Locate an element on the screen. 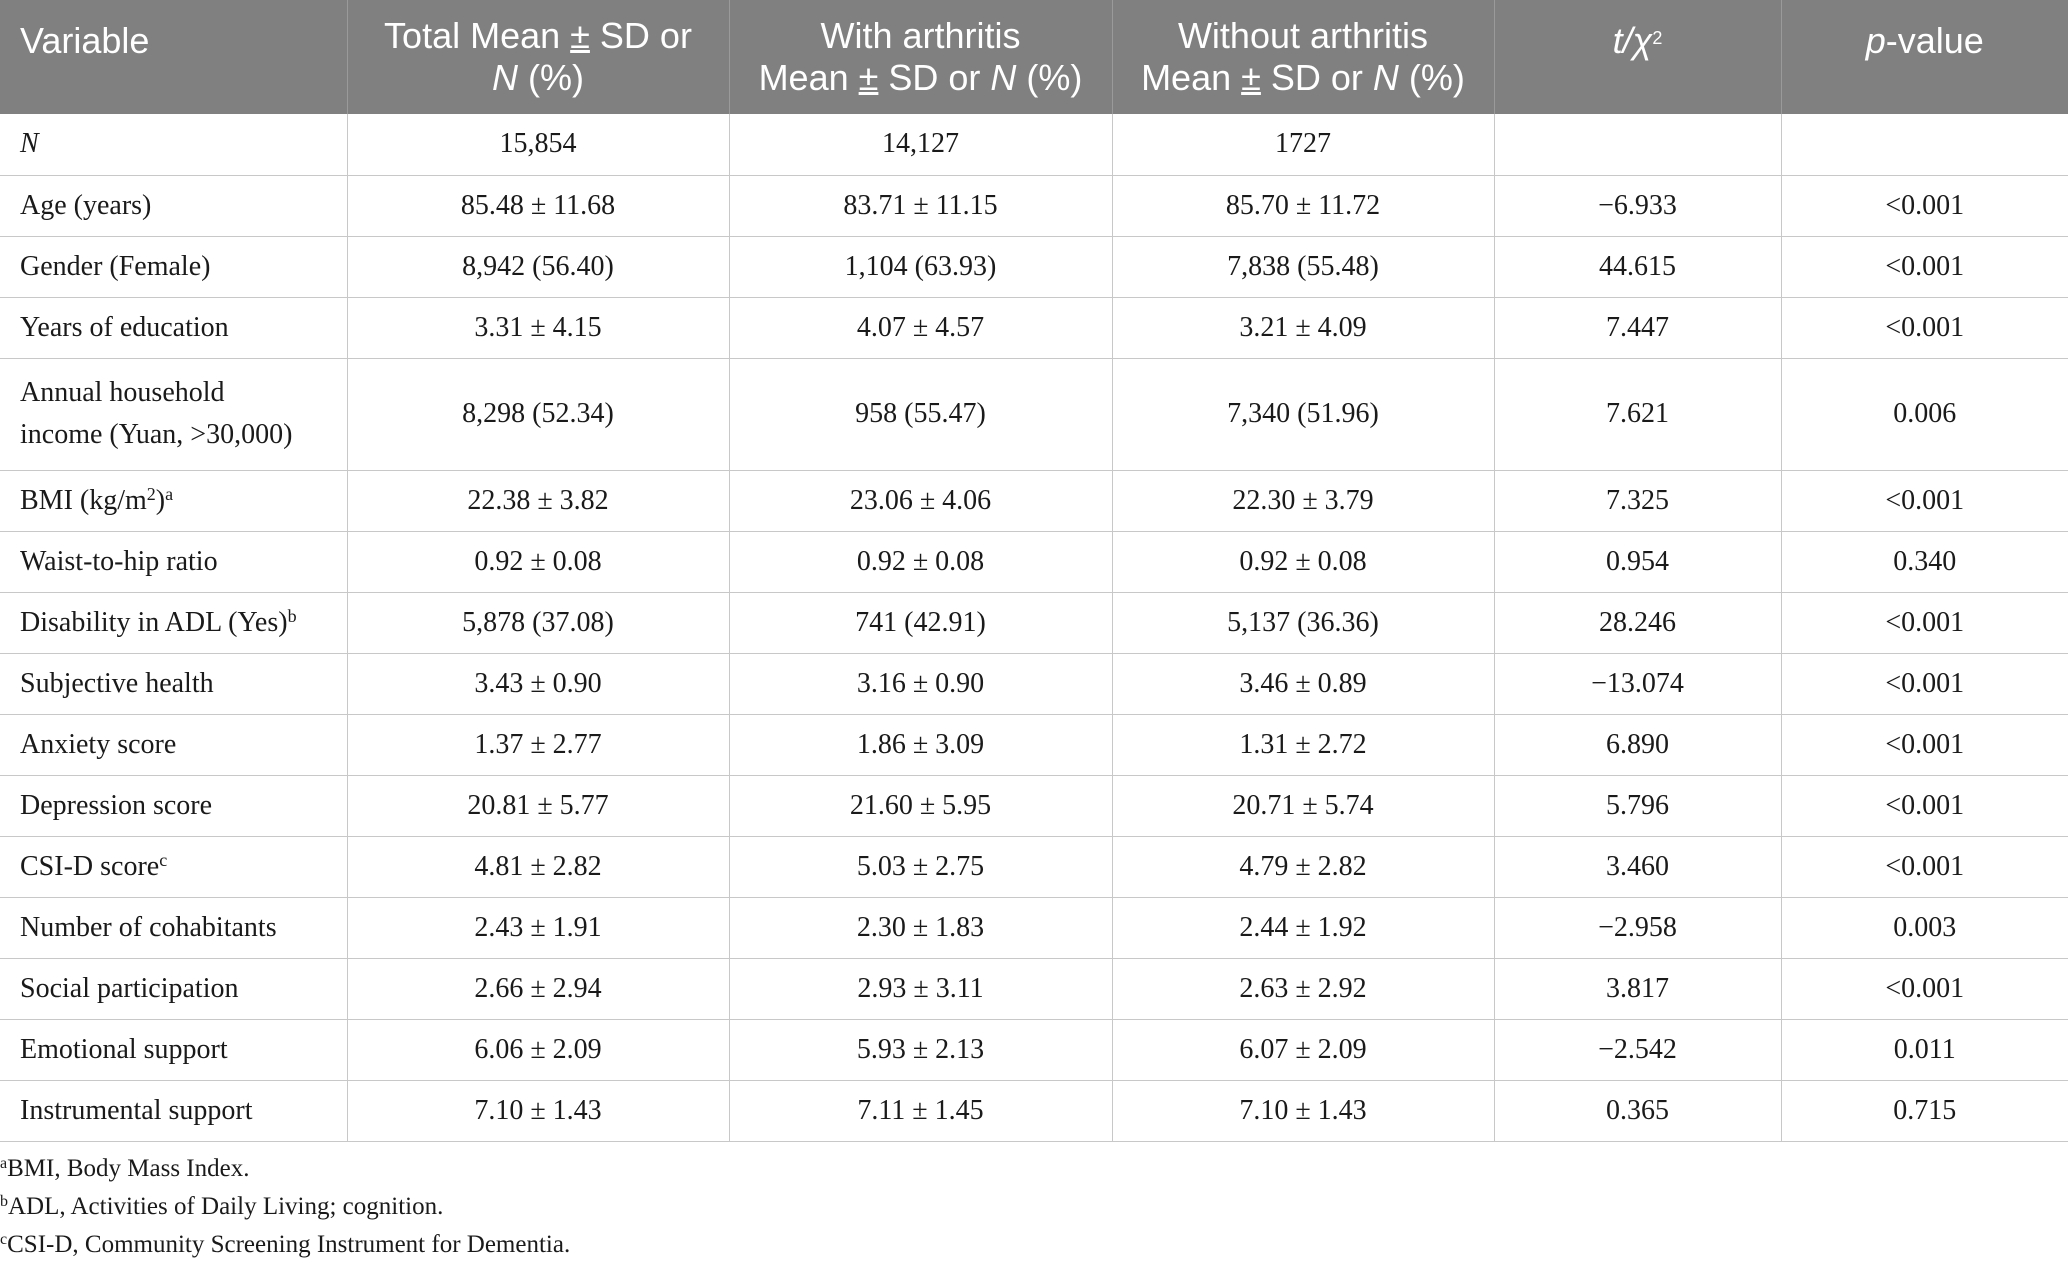 Image resolution: width=2068 pixels, height=1276 pixels. cell-with: 958 (55.47) is located at coordinates (920, 414).